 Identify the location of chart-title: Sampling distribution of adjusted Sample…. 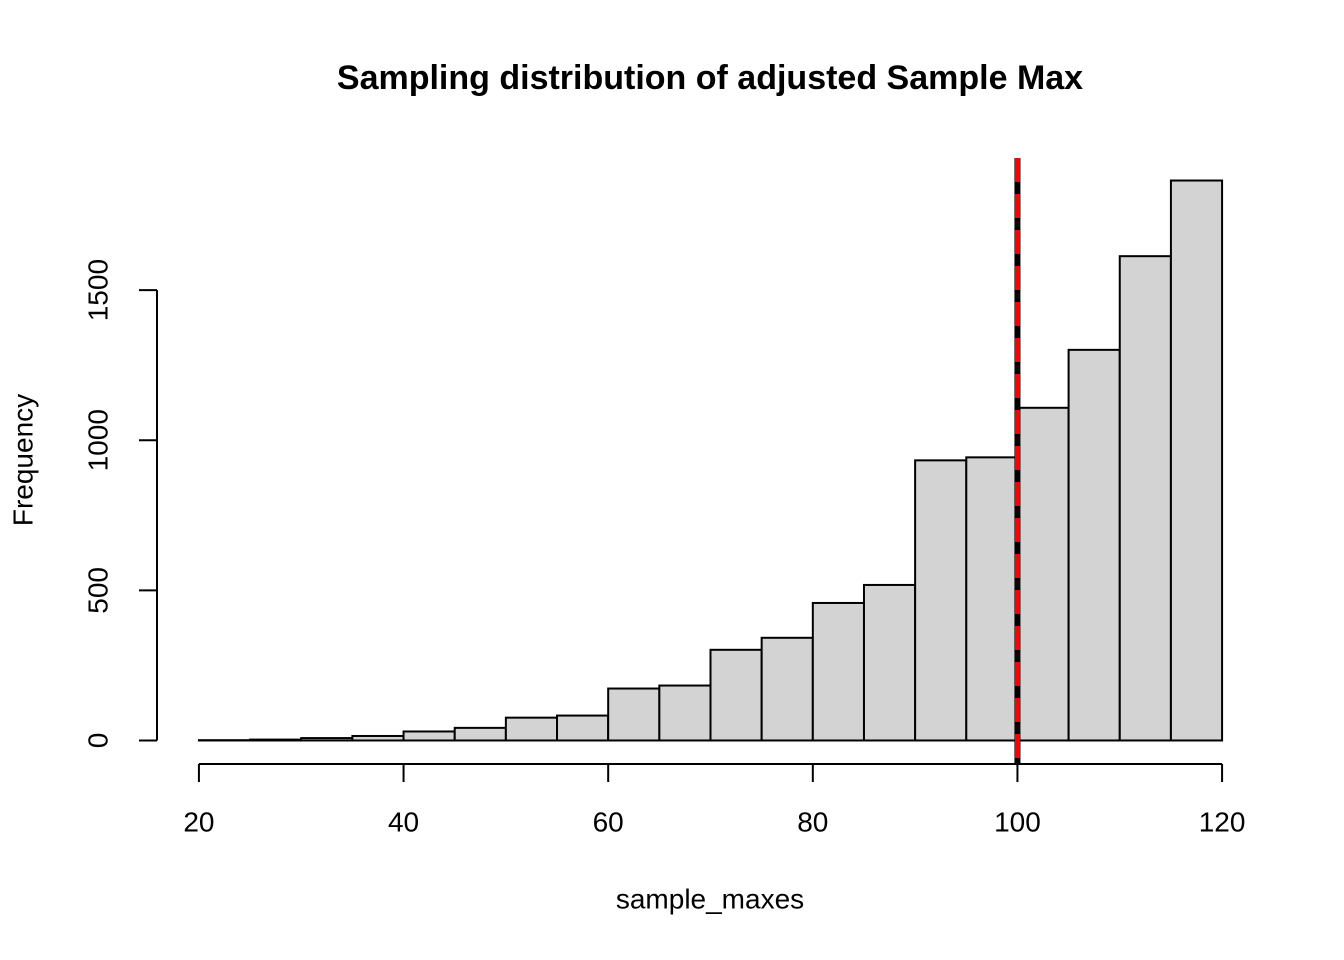
(710, 78).